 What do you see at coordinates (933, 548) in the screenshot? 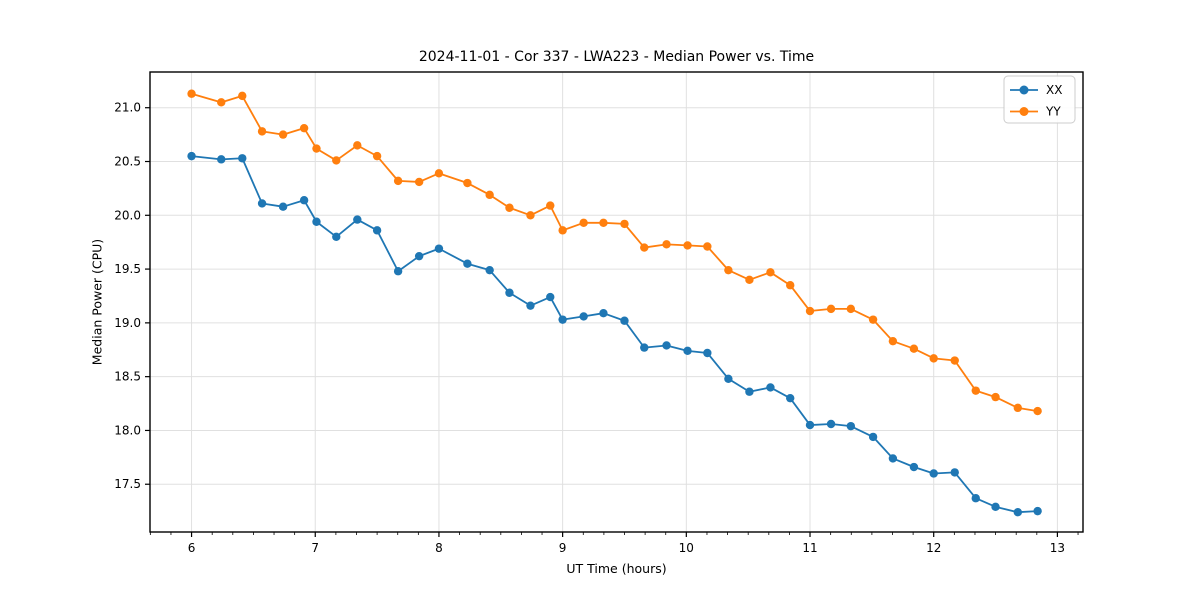
I see `x-tick-label: 12` at bounding box center [933, 548].